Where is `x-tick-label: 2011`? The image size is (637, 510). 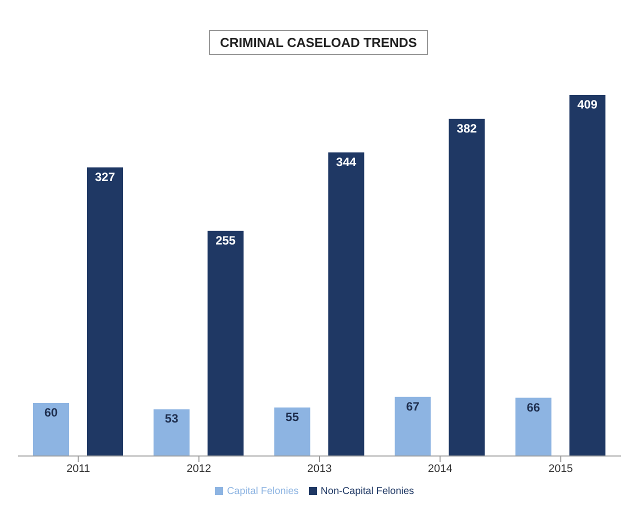 x-tick-label: 2011 is located at coordinates (78, 468).